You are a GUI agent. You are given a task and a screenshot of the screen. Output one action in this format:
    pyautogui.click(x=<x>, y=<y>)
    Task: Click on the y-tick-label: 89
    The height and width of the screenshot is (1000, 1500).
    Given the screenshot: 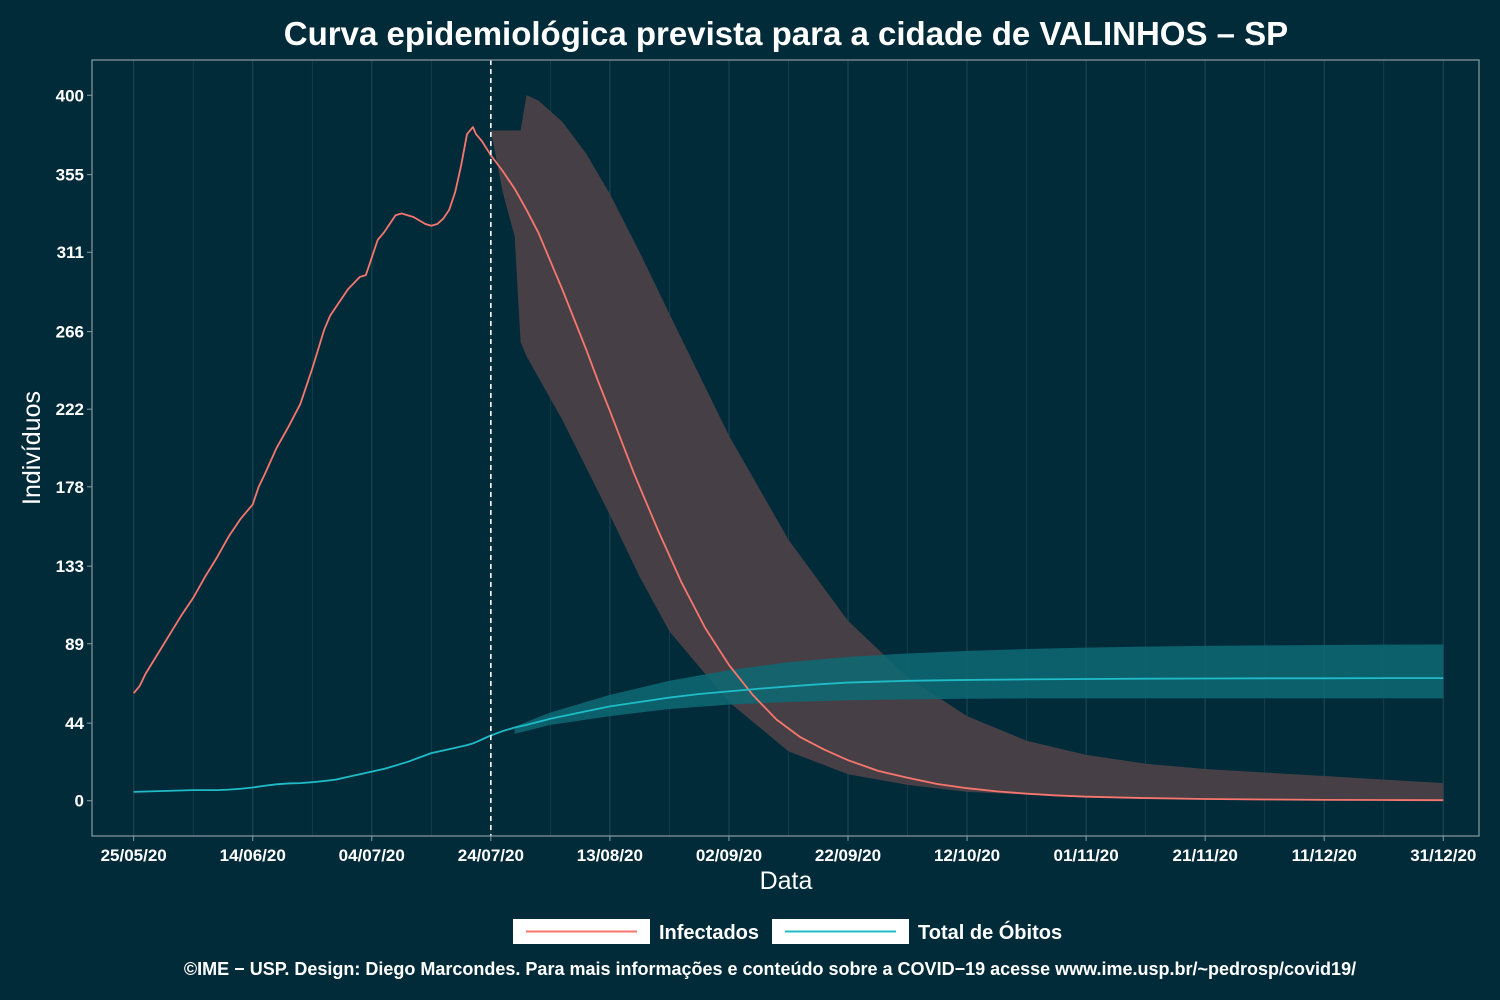 What is the action you would take?
    pyautogui.click(x=74, y=644)
    